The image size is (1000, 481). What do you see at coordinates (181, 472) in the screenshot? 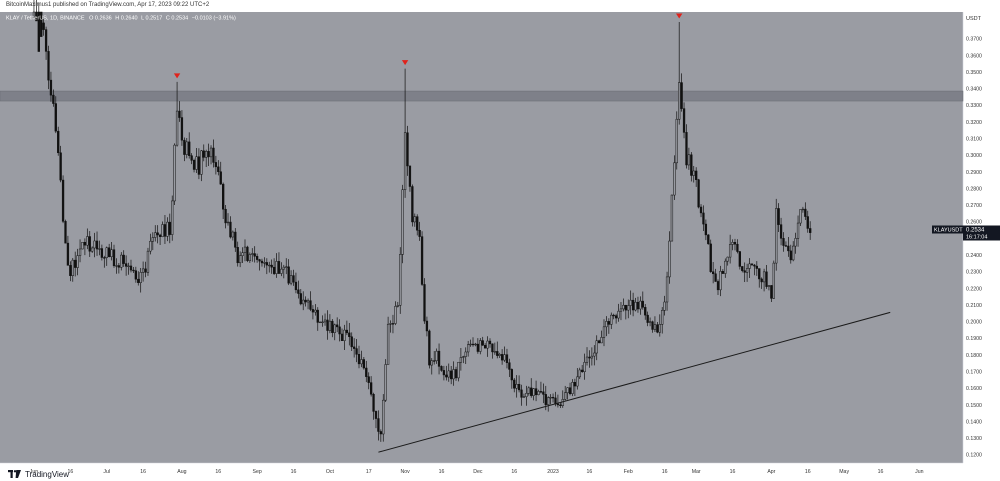
I see `time-tick-label: Aug` at bounding box center [181, 472].